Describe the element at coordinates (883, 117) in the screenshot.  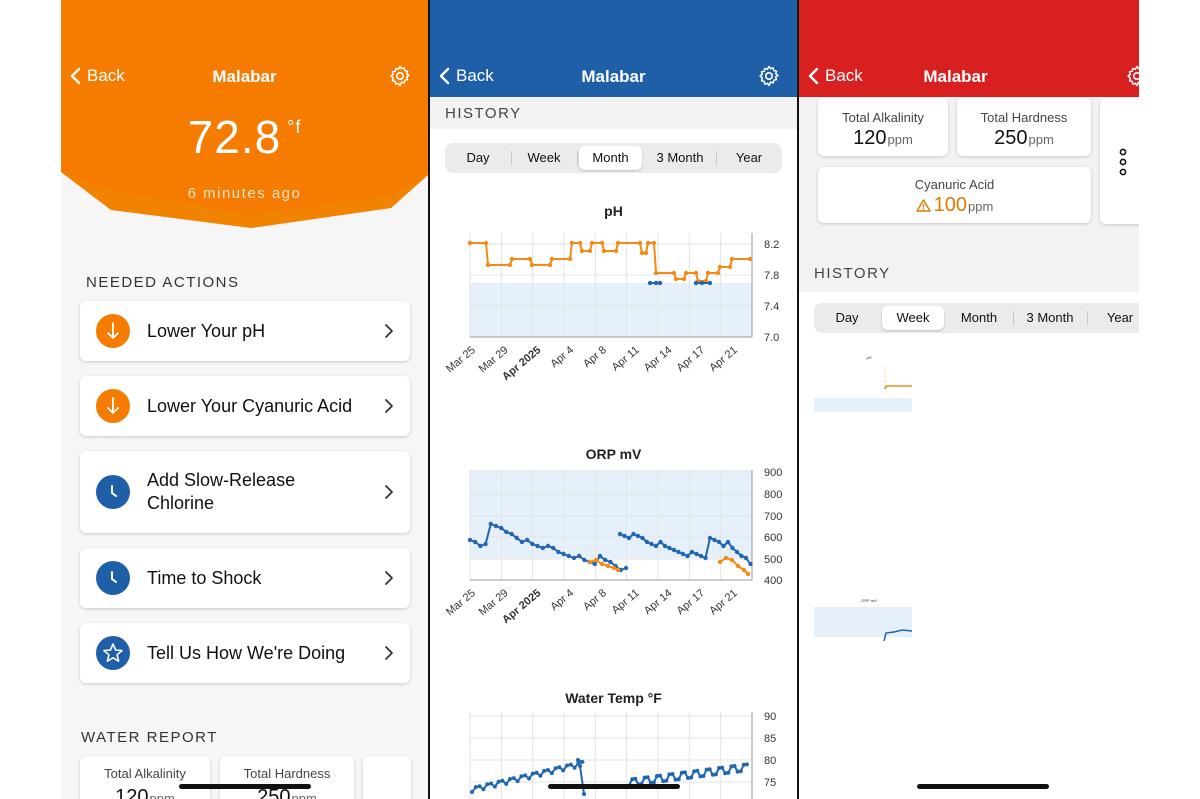
I see `card-title: Total Alkalinity` at that location.